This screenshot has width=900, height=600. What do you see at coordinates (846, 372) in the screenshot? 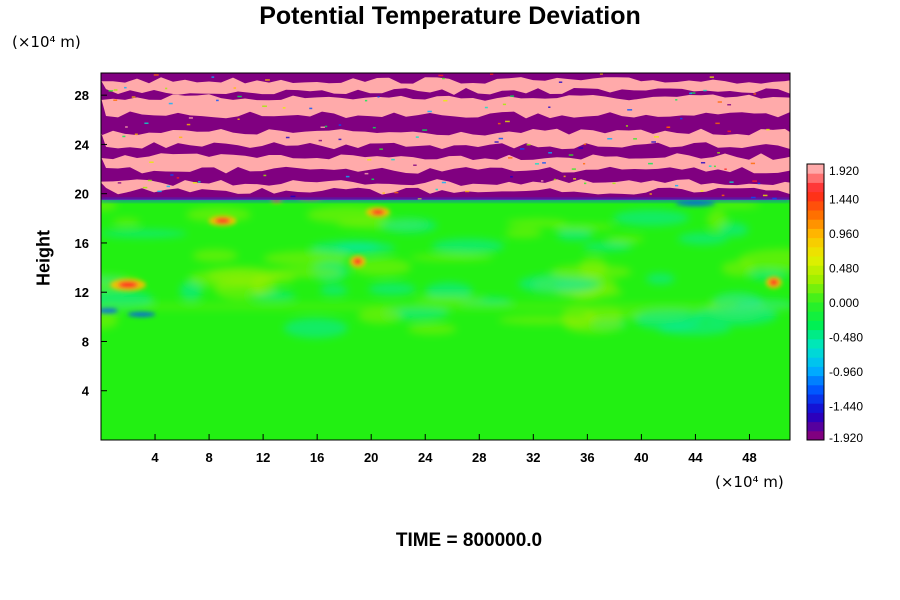
I see `colorbar-label: -0.960` at bounding box center [846, 372].